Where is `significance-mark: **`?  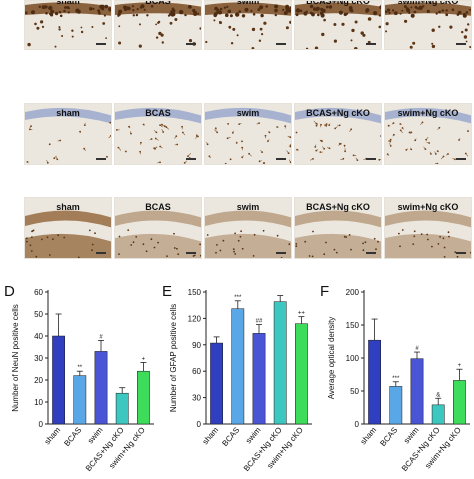
significance-mark: ** is located at coordinates (79, 368).